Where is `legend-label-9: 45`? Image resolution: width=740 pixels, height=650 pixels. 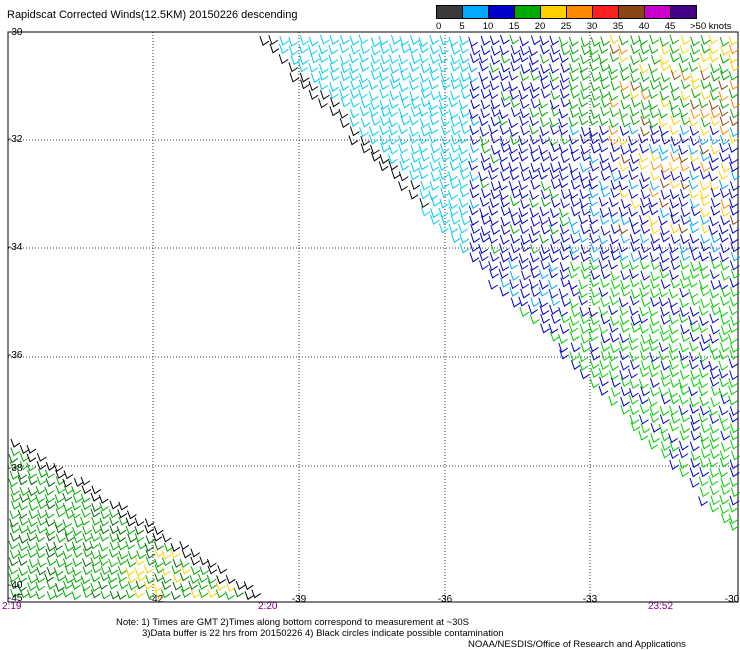
legend-label-9: 45 is located at coordinates (670, 26).